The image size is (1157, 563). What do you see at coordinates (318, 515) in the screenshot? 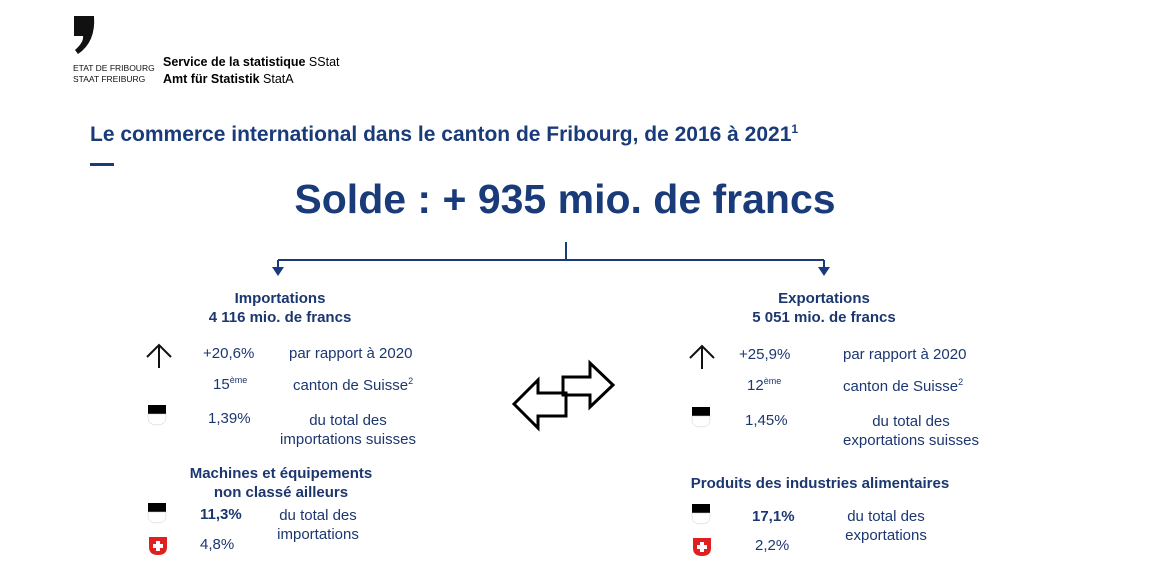
I see `imports-top-label-1: du total des` at bounding box center [318, 515].